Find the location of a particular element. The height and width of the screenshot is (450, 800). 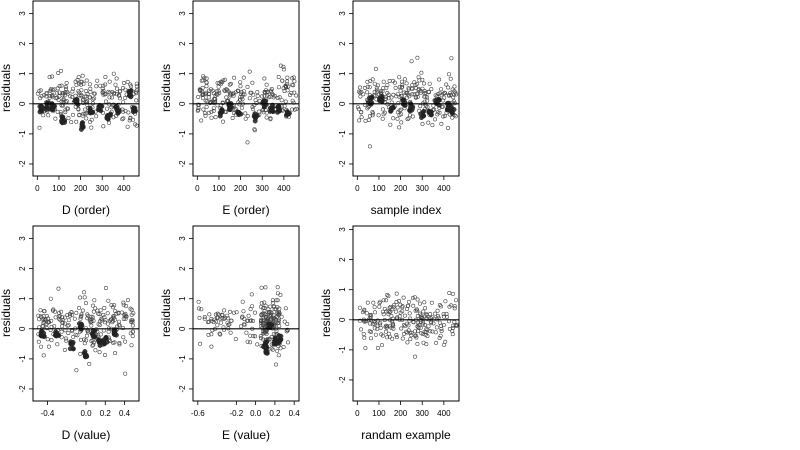

y-tick-label: 2 is located at coordinates (22, 43).